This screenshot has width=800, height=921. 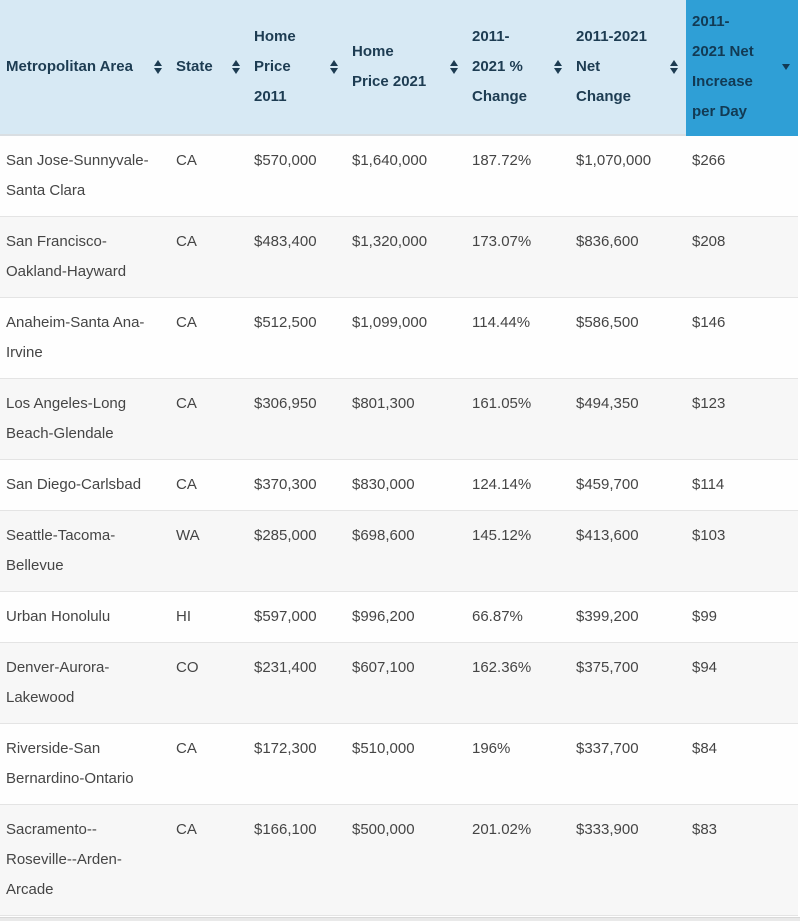 I want to click on sort-desc-icon, so click(x=786, y=67).